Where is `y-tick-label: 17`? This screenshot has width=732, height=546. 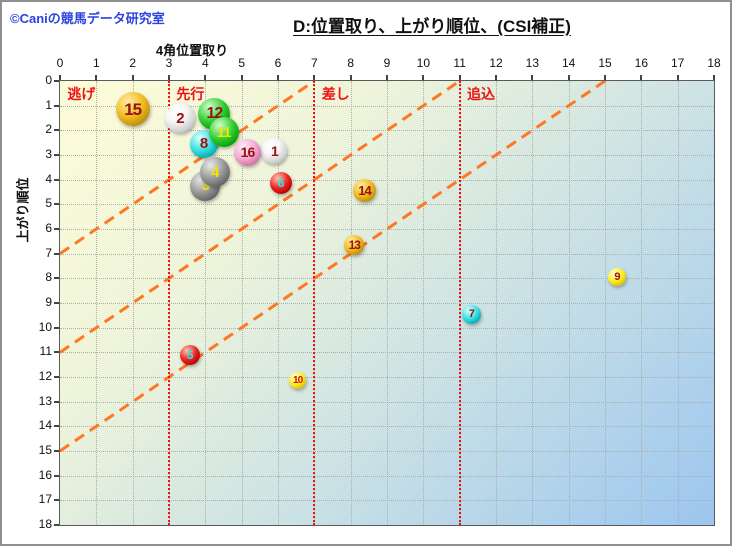 y-tick-label: 17 is located at coordinates (45, 499).